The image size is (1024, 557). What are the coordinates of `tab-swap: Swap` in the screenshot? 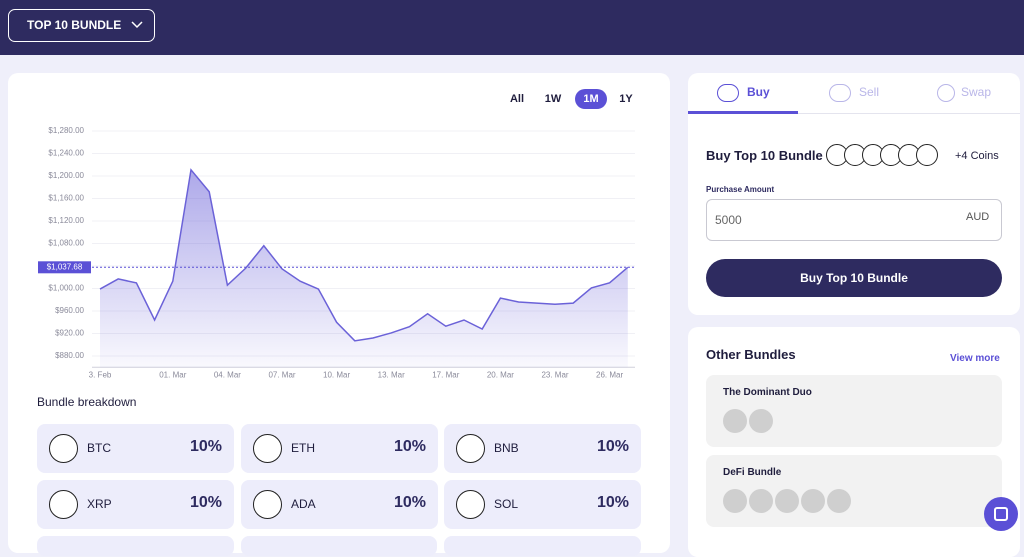 It's located at (964, 92).